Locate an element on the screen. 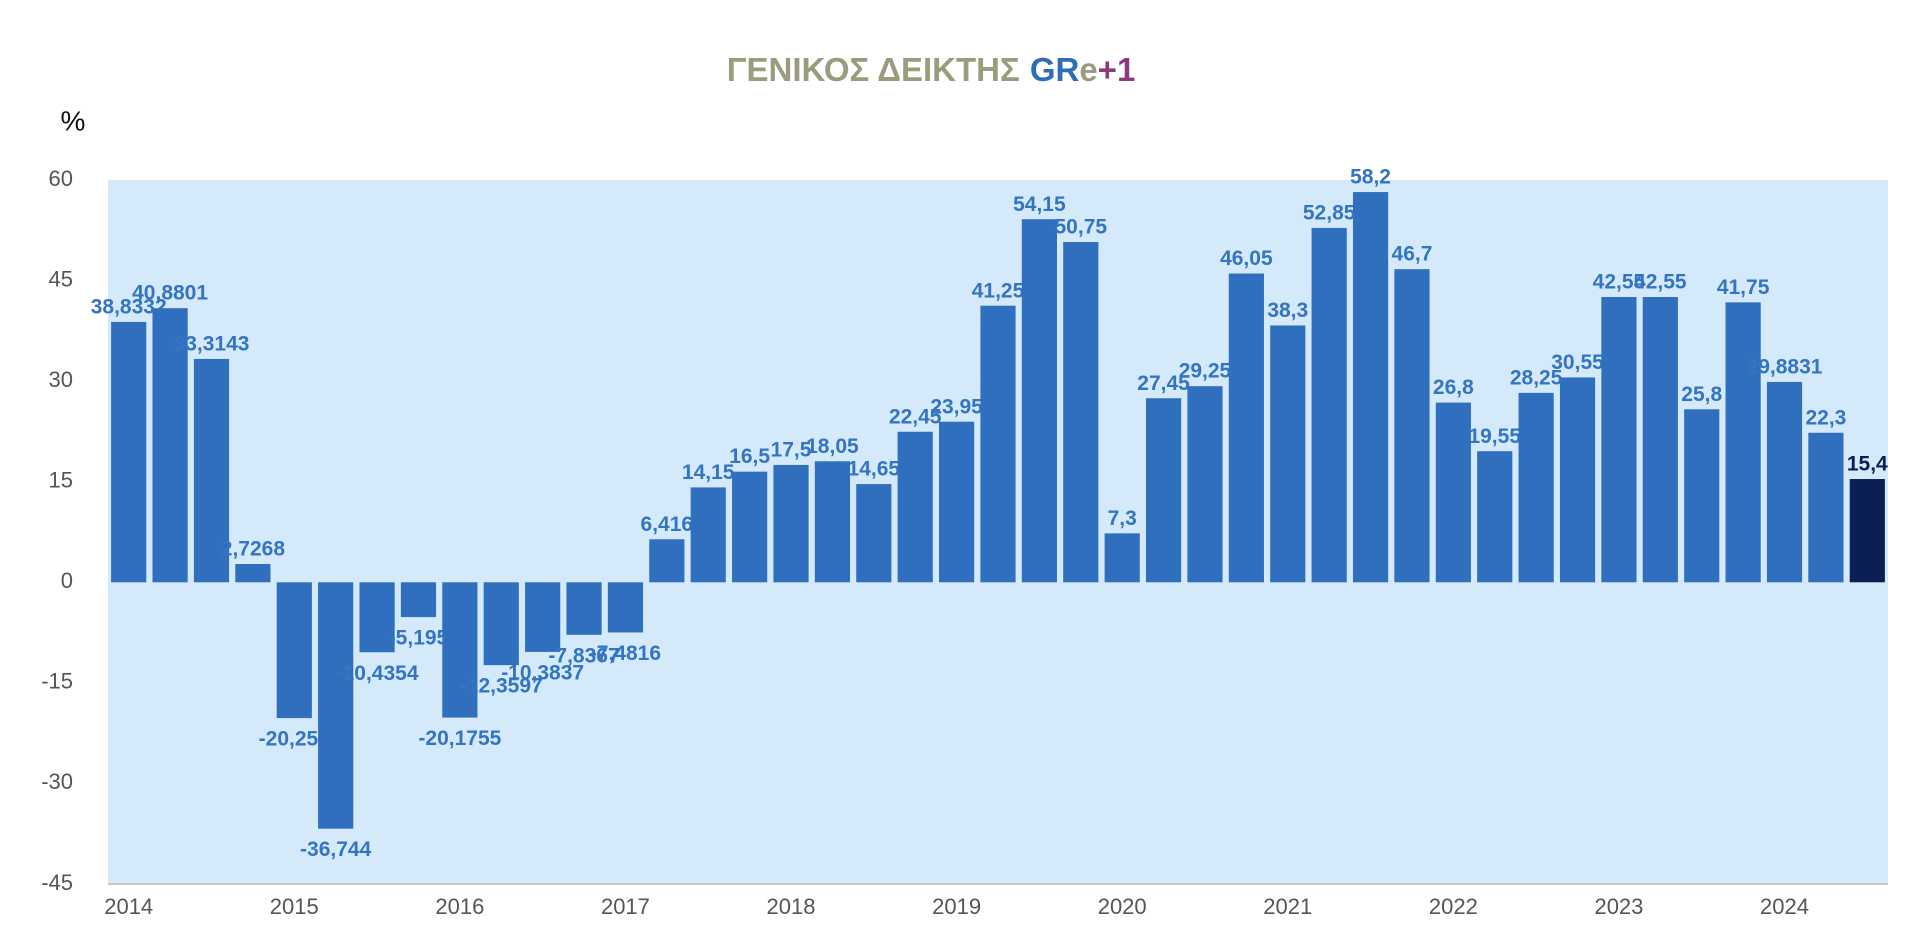 The width and height of the screenshot is (1920, 952). x-tick-label: 2014 is located at coordinates (128, 906).